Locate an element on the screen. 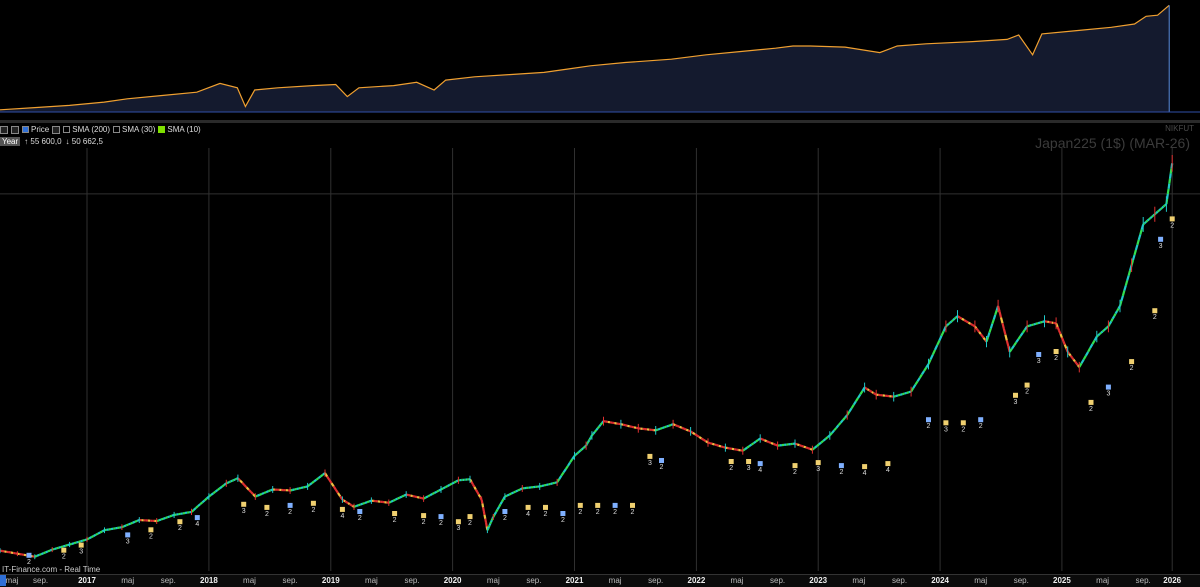  range-period: Year is located at coordinates (10, 141).